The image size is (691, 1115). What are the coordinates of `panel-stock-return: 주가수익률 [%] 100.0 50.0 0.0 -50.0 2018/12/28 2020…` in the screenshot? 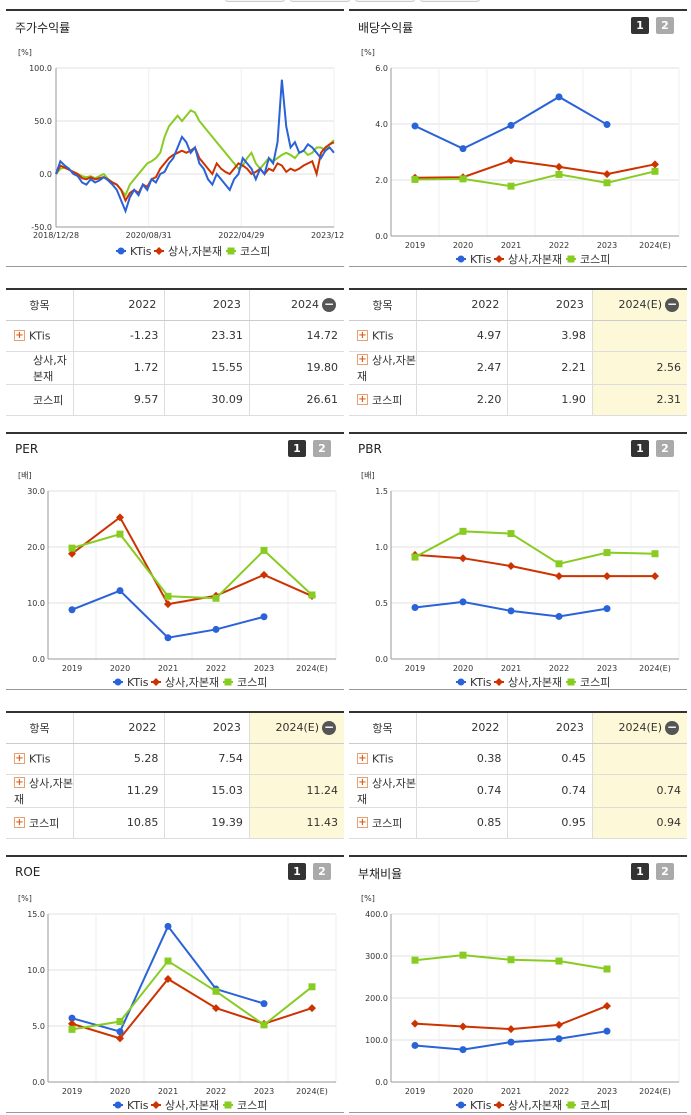 It's located at (175, 138).